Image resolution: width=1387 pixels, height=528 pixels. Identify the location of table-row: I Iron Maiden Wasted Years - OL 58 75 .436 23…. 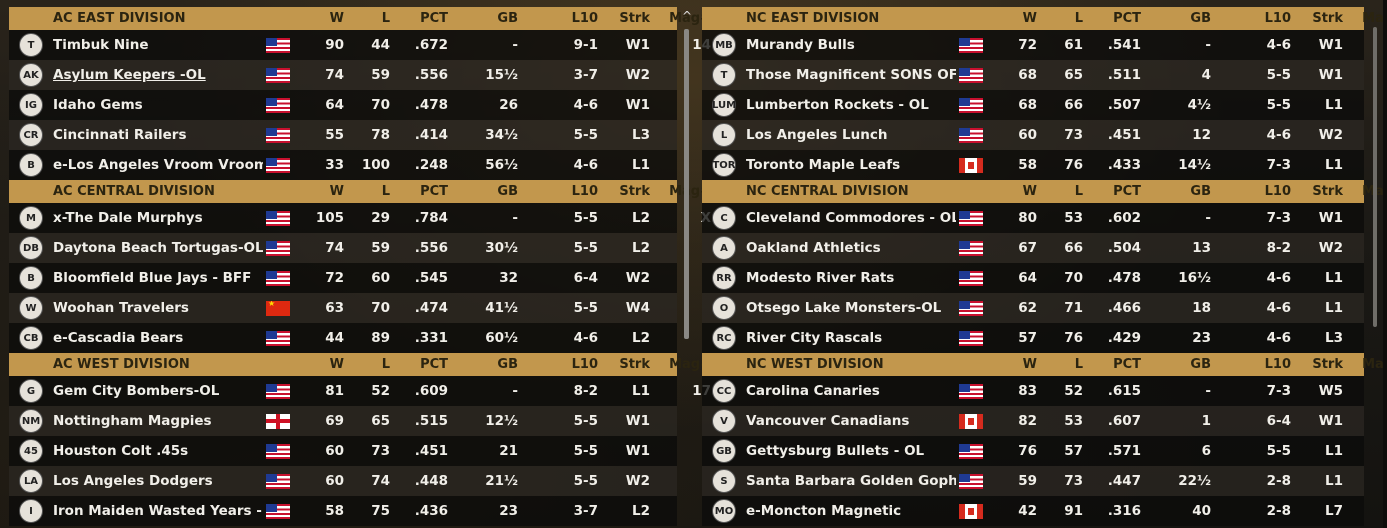
(343, 511).